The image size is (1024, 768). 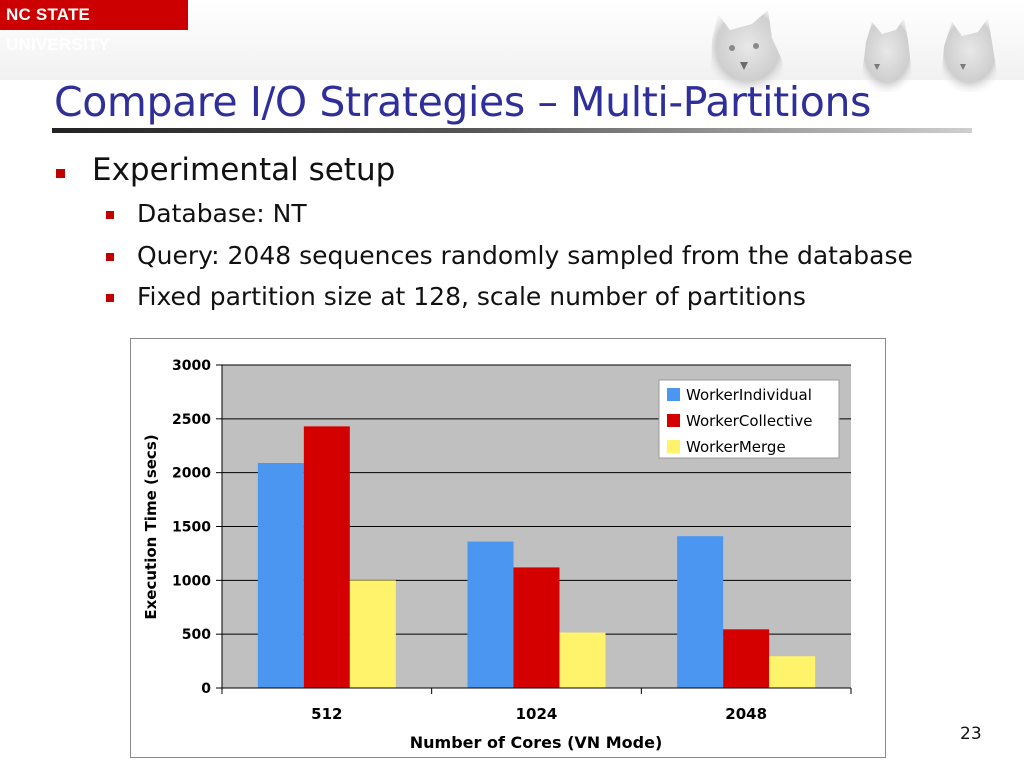 What do you see at coordinates (326, 714) in the screenshot?
I see `x-tick-label: 512` at bounding box center [326, 714].